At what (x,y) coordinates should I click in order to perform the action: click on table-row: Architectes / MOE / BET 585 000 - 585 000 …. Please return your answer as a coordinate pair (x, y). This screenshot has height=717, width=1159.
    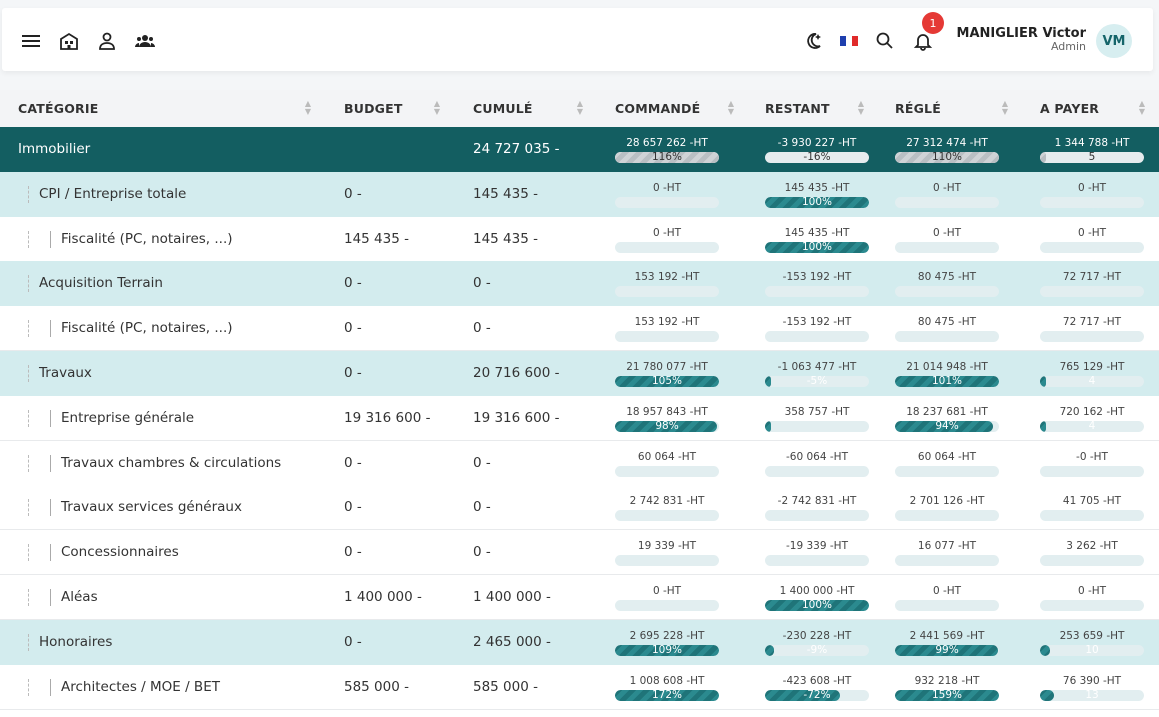
    Looking at the image, I should click on (579, 687).